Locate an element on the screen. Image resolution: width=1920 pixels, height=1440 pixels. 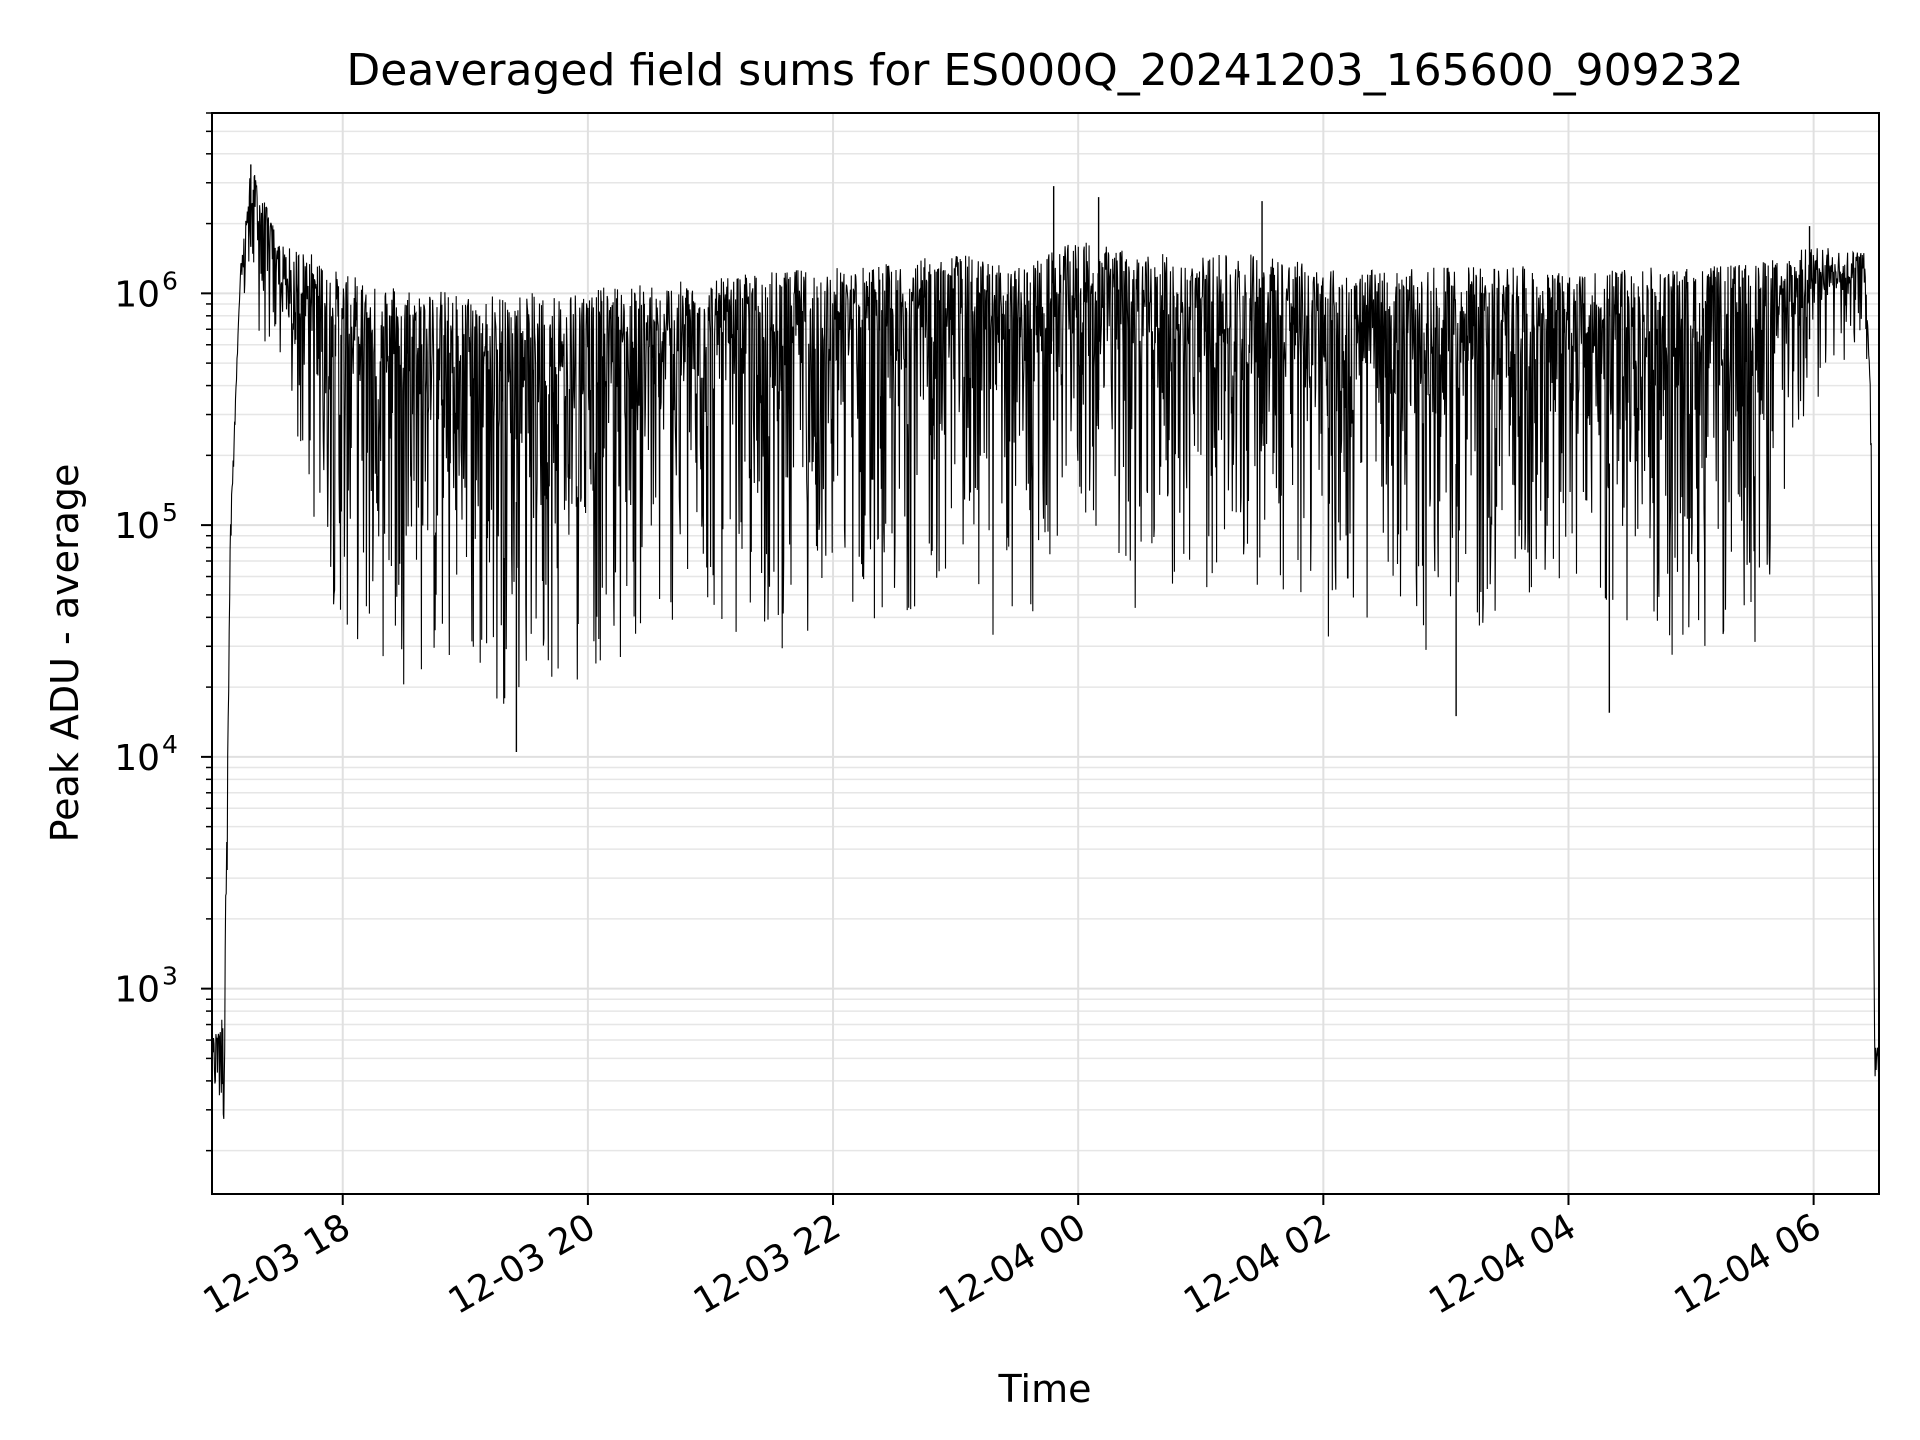
y-tick-exponent: 3 is located at coordinates (170, 976).